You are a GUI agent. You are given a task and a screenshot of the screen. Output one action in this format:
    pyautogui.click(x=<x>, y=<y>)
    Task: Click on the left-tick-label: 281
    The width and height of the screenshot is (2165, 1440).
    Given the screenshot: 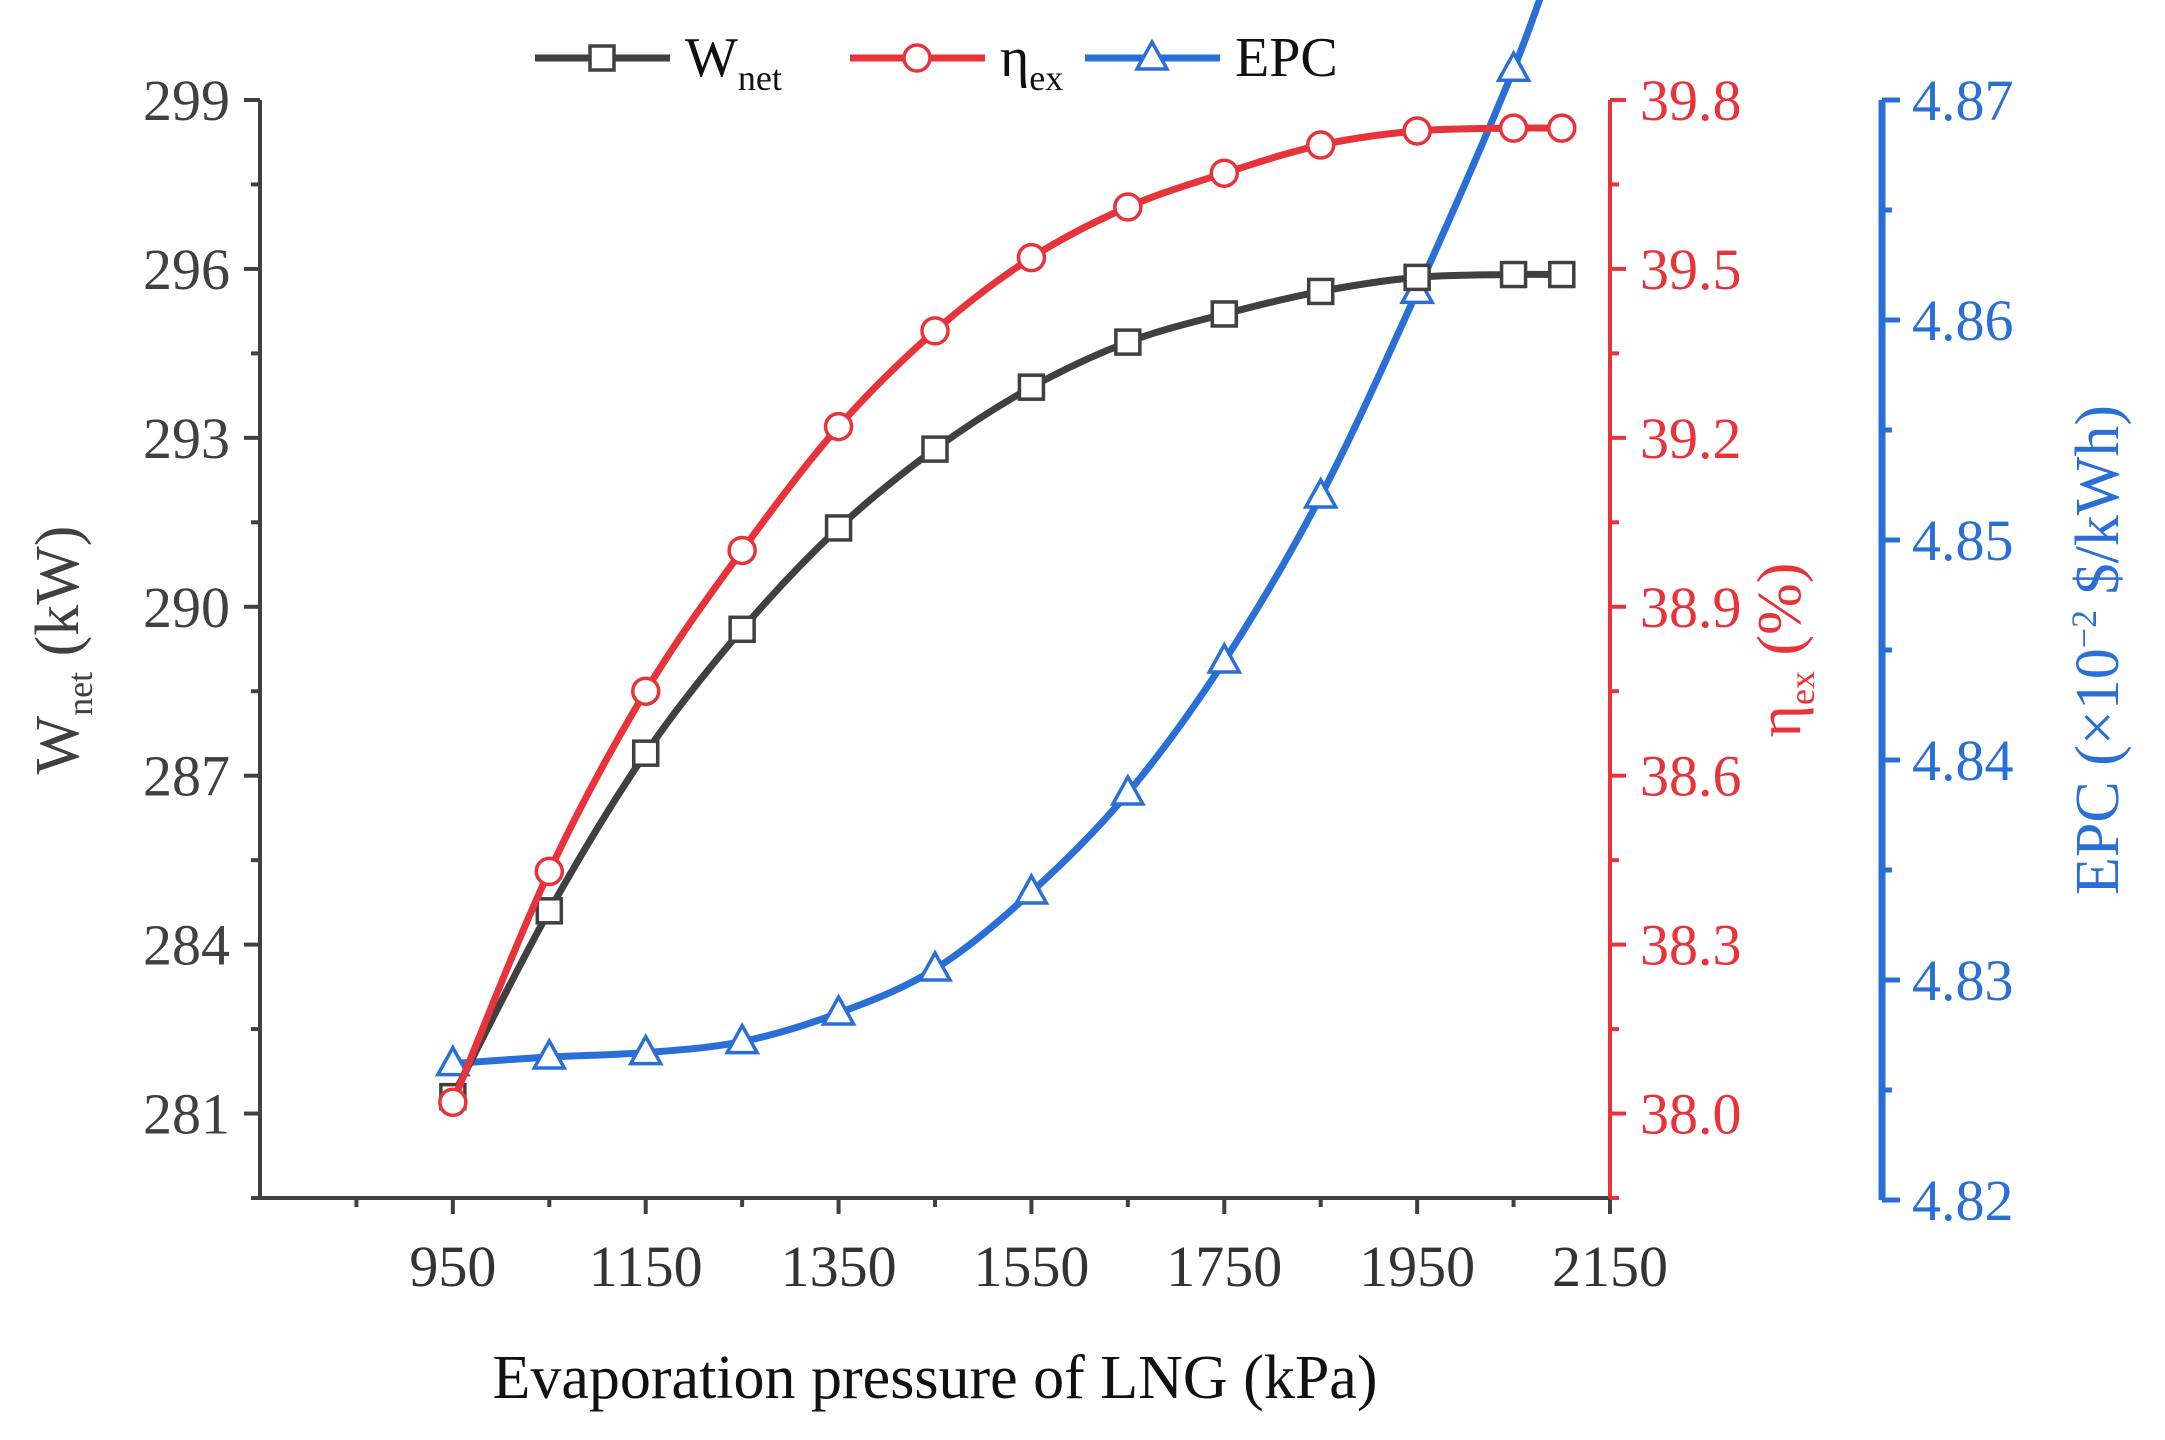 What is the action you would take?
    pyautogui.click(x=186, y=1114)
    